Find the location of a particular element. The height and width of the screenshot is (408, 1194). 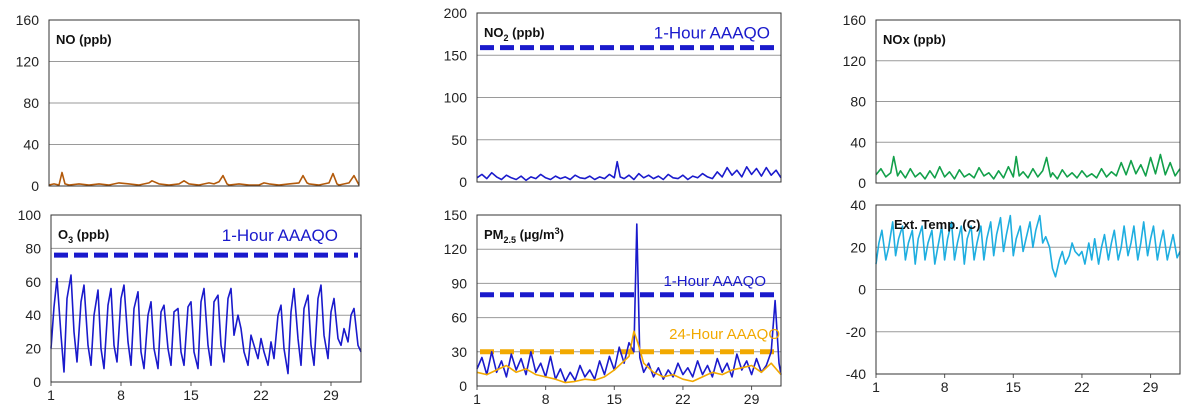

chart-panel-1: 0 40 80 120 160 NO (ppb) is located at coordinates (188, 103).